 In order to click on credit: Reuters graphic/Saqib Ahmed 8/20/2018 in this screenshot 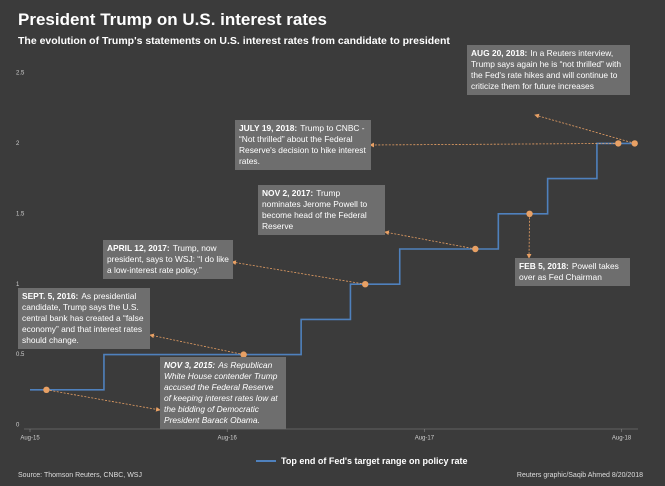, I will do `click(579, 475)`.